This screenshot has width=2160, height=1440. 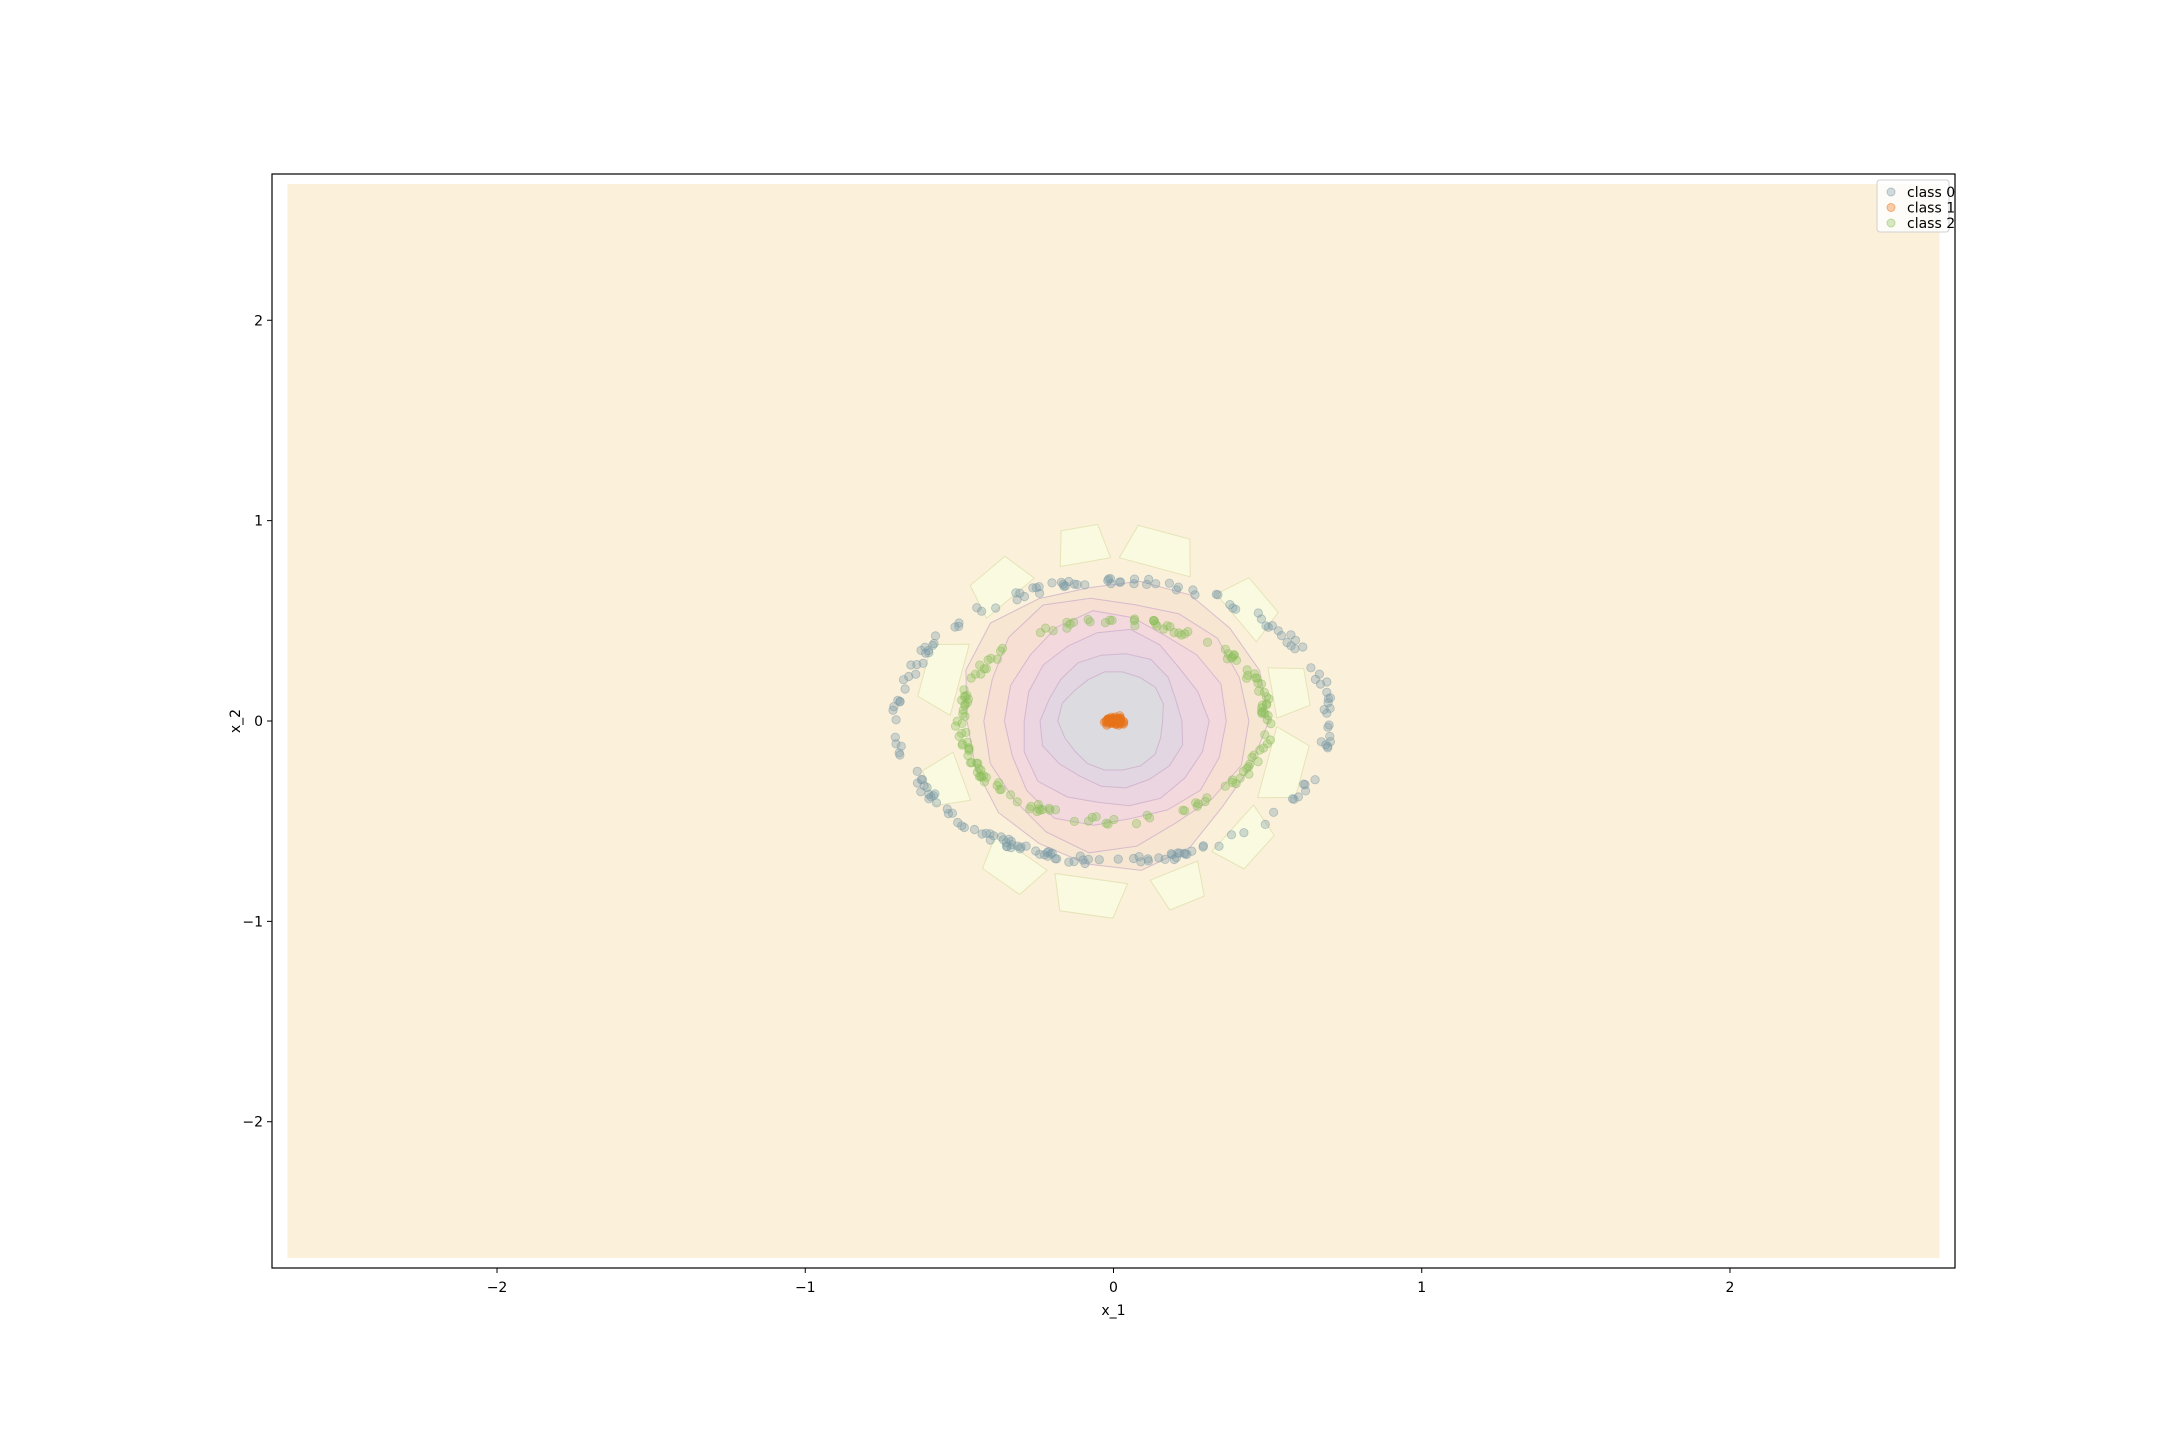 I want to click on legend-marker, so click(x=1891, y=192).